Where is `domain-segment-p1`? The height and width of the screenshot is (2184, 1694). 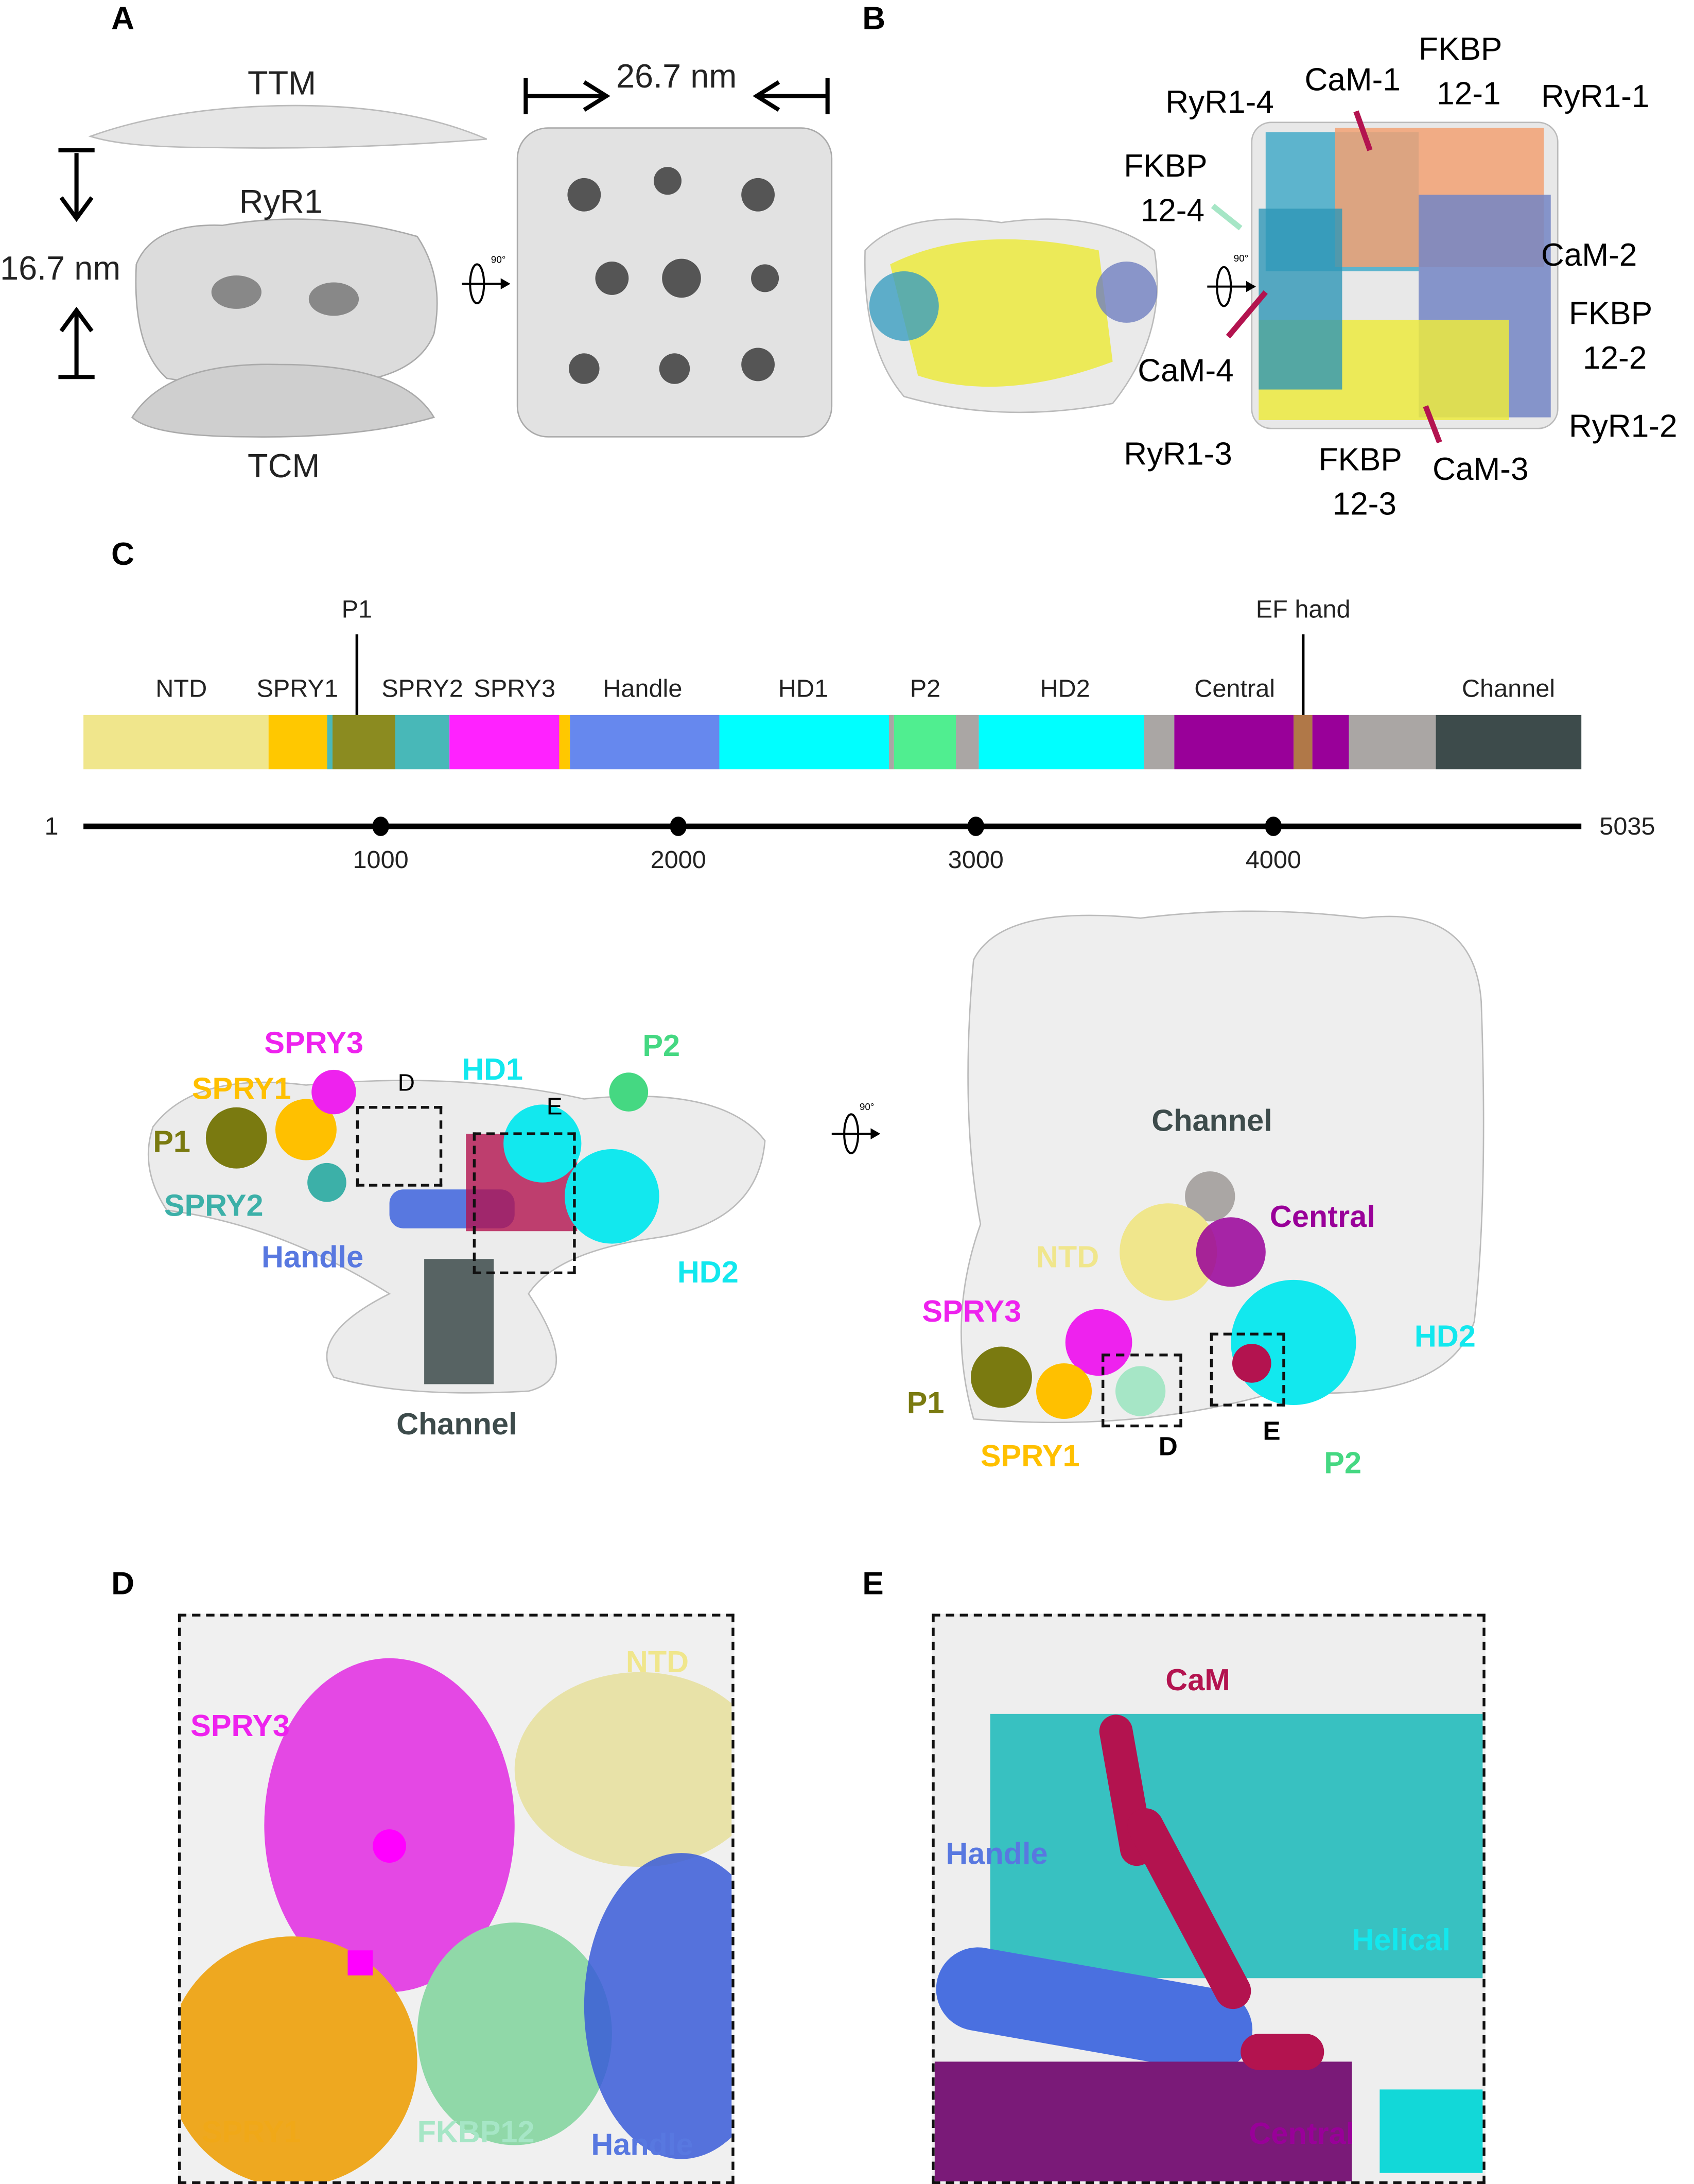 domain-segment-p1 is located at coordinates (364, 742).